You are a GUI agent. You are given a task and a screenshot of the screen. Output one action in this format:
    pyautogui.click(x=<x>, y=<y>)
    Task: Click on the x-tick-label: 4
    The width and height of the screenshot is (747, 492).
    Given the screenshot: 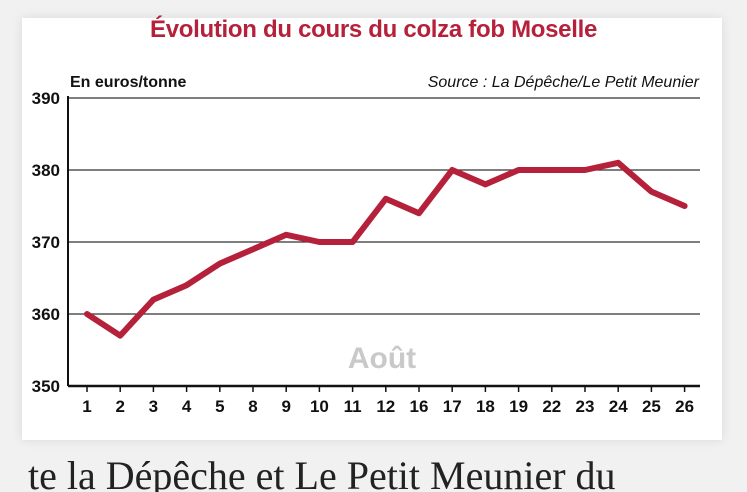 What is the action you would take?
    pyautogui.click(x=187, y=406)
    